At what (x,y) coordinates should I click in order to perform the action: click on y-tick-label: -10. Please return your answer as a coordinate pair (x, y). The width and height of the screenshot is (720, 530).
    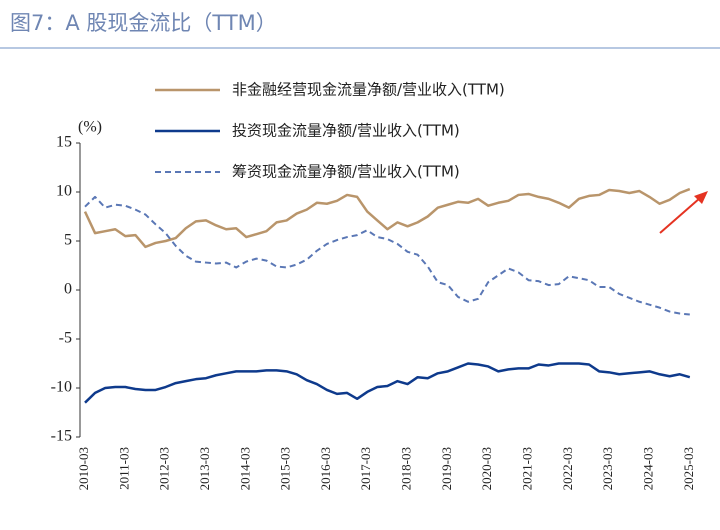
    Looking at the image, I should click on (61, 387).